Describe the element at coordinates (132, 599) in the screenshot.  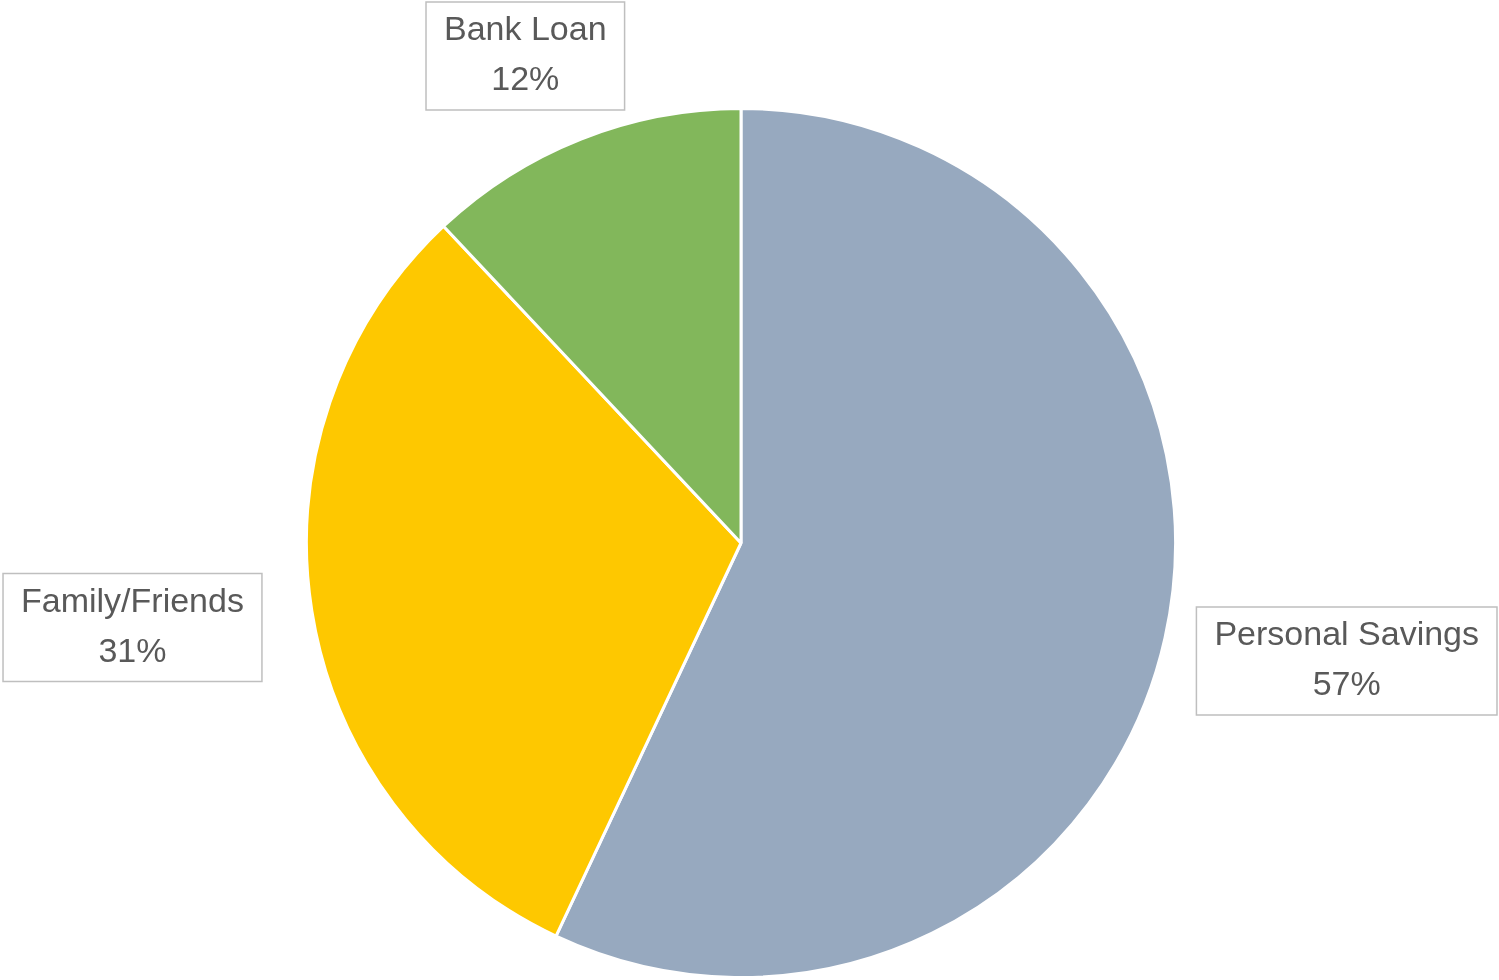
I see `slice-label: Family/Friends` at that location.